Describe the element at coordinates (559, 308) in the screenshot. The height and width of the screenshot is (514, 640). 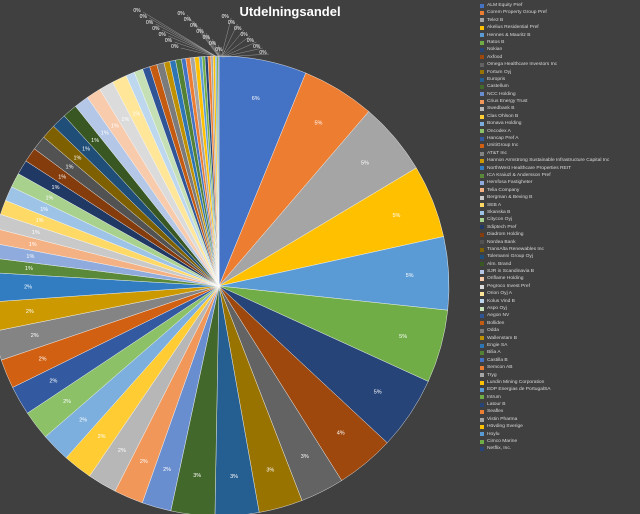
I see `legend-item: Aspo Oyj` at that location.